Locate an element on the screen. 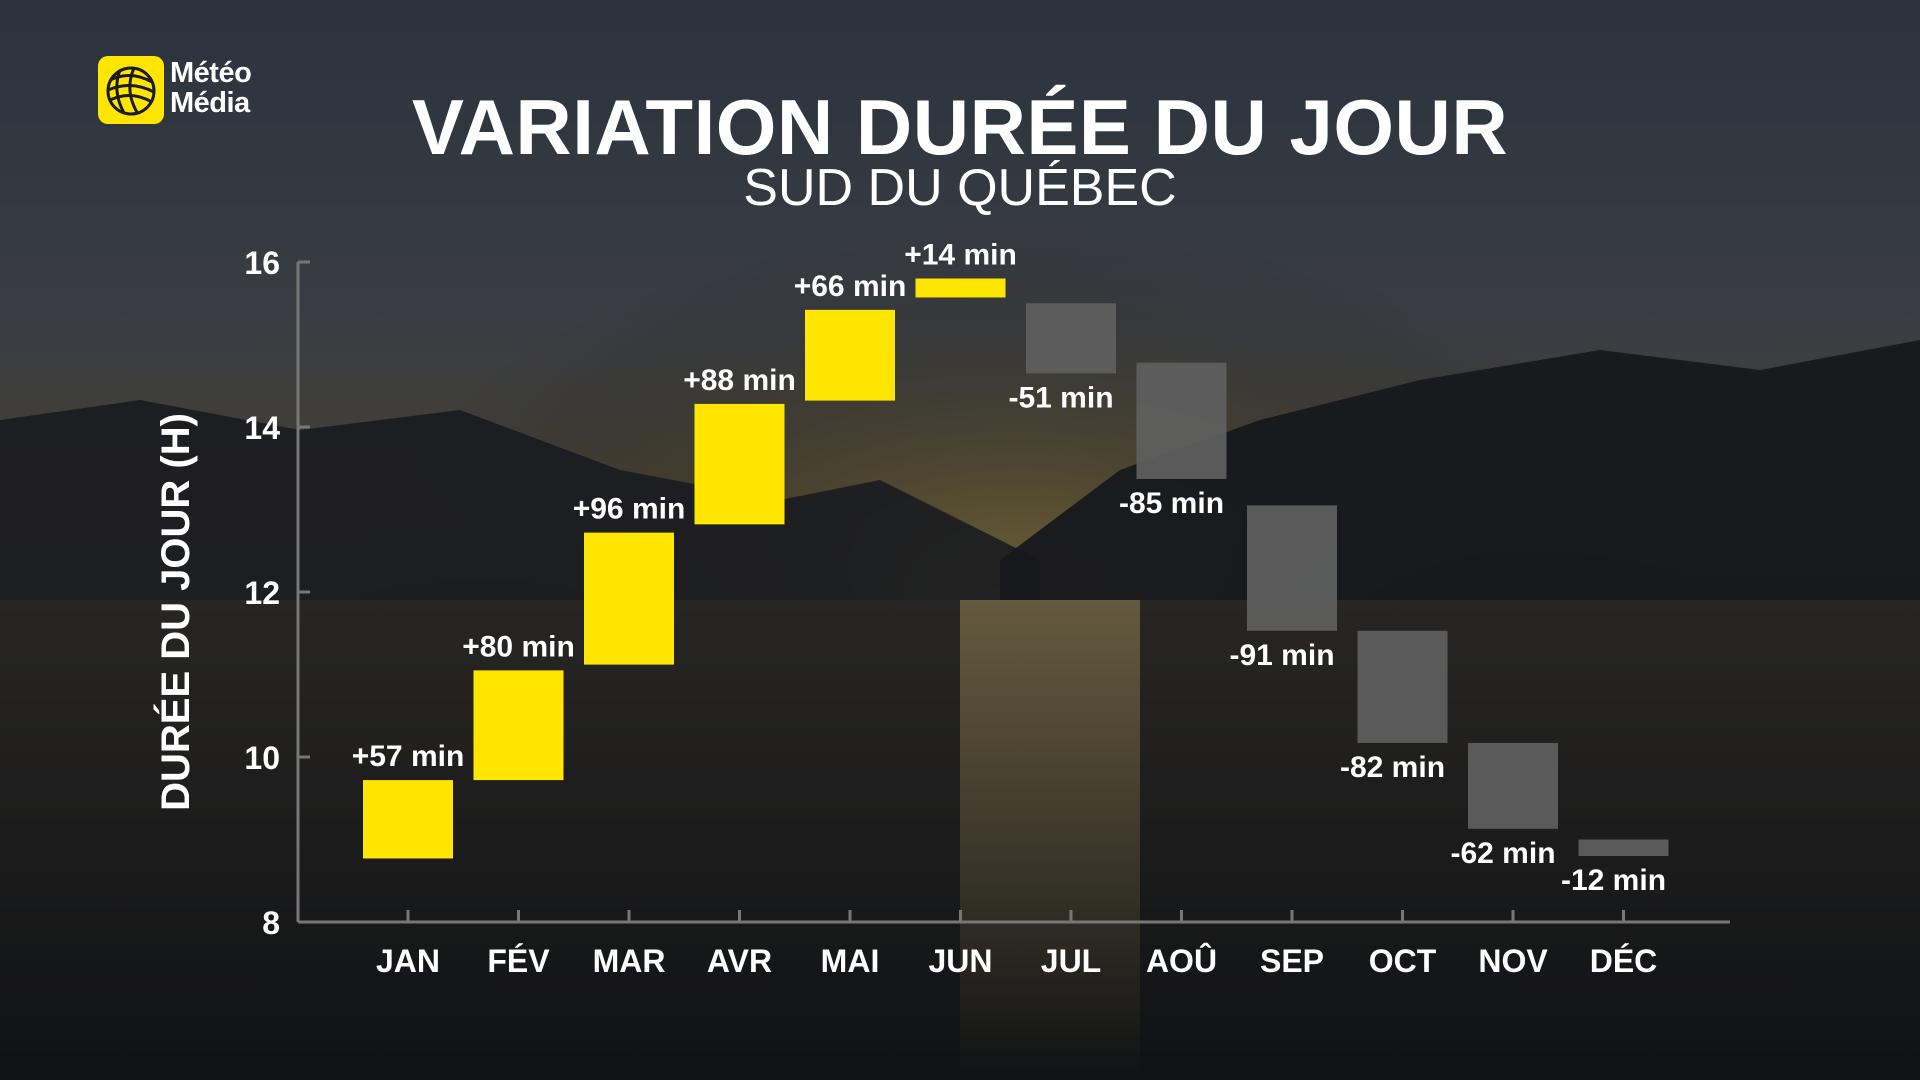 The height and width of the screenshot is (1080, 1920). bar-nov is located at coordinates (1513, 785).